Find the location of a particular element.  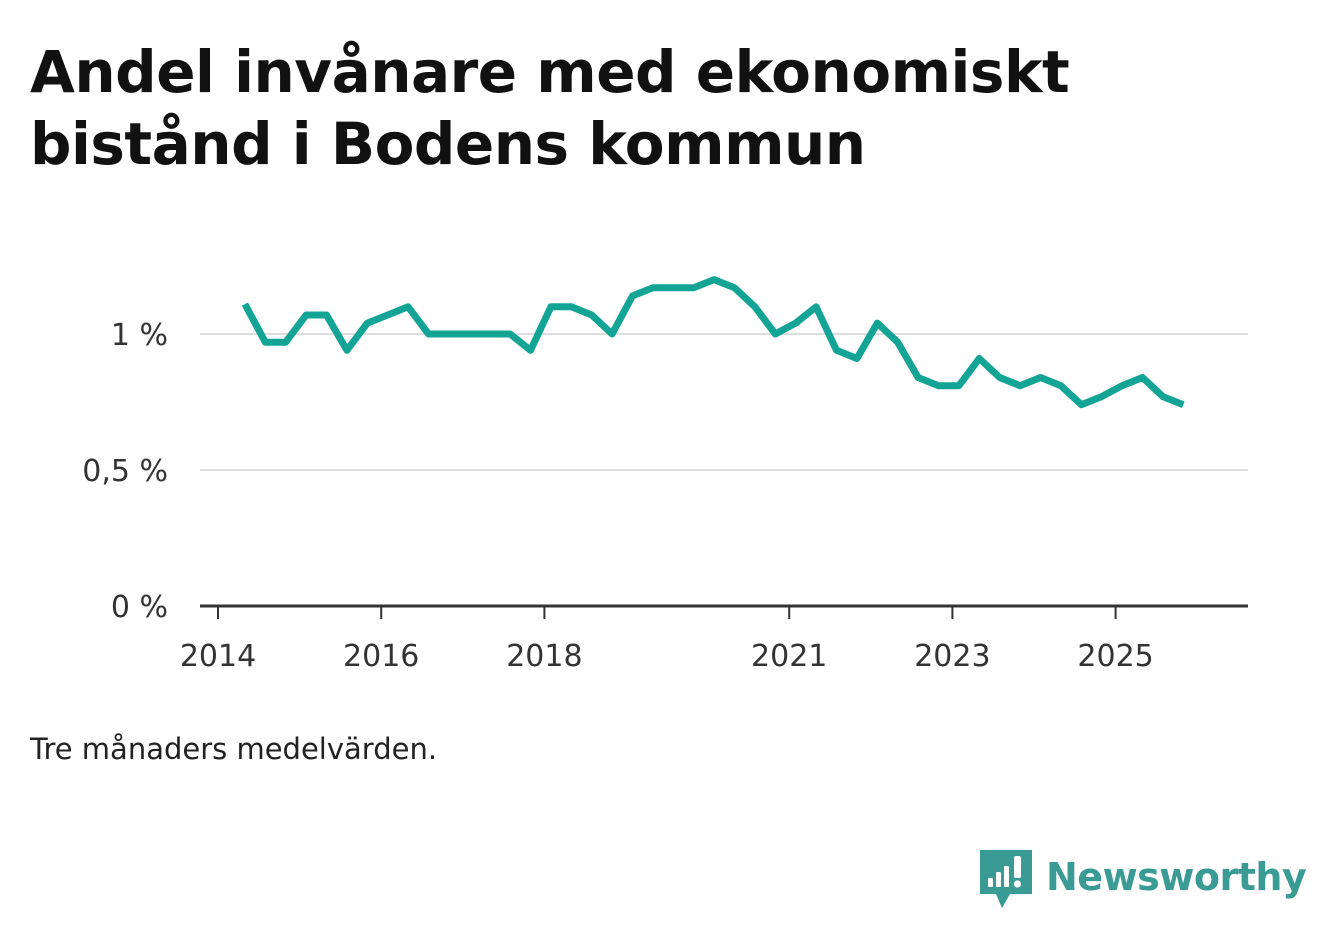

y-tick-label: 0,5 % is located at coordinates (125, 471).